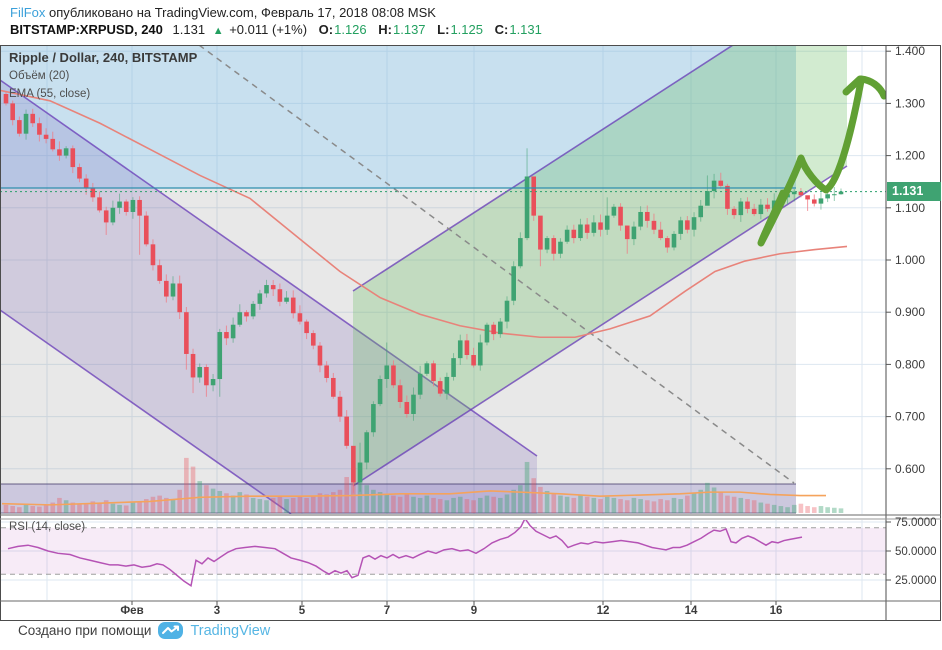 The image size is (942, 650). Describe the element at coordinates (776, 611) in the screenshot. I see `svg-text: 16` at that location.